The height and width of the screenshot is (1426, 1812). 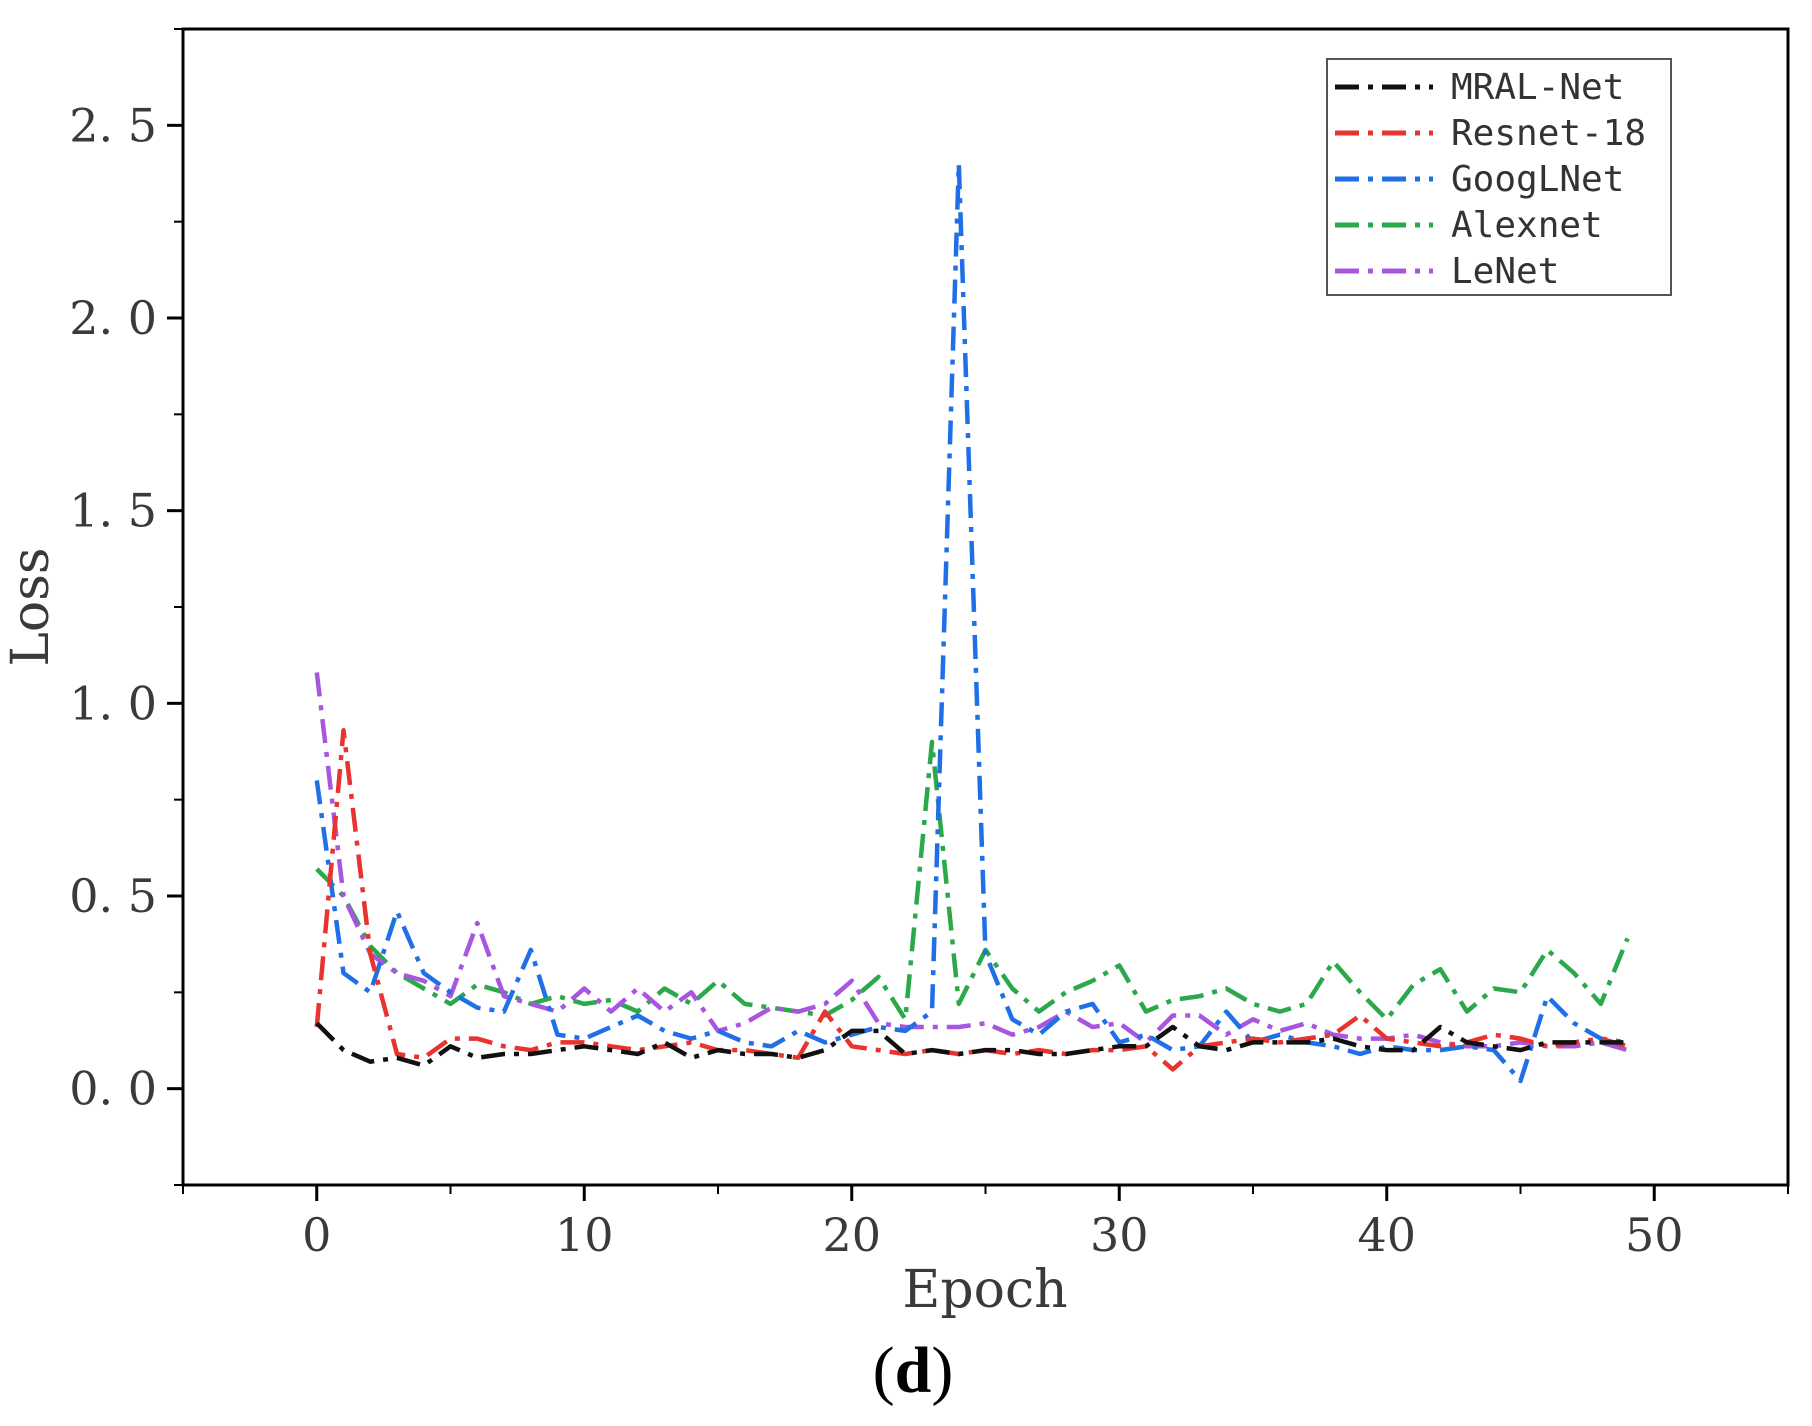 What do you see at coordinates (1548, 133) in the screenshot?
I see `legend-label: Resnet-18` at bounding box center [1548, 133].